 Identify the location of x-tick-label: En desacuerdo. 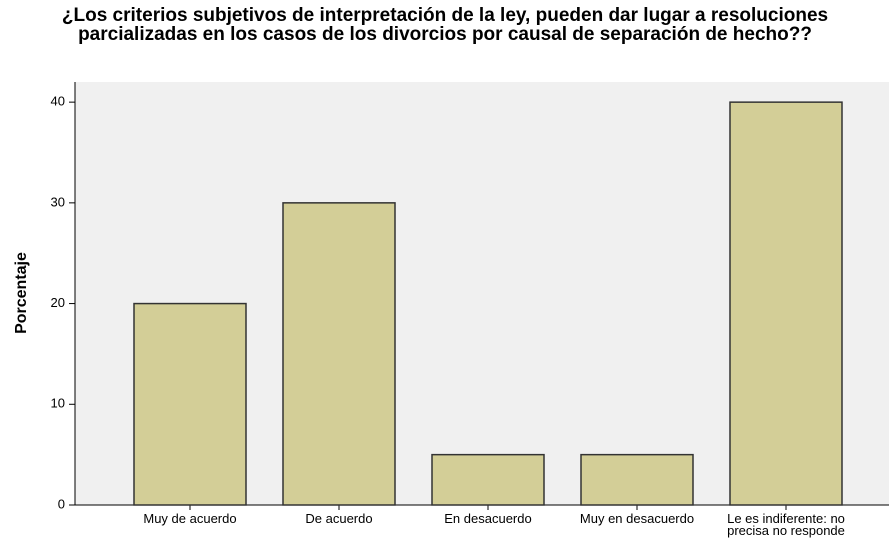
(488, 518).